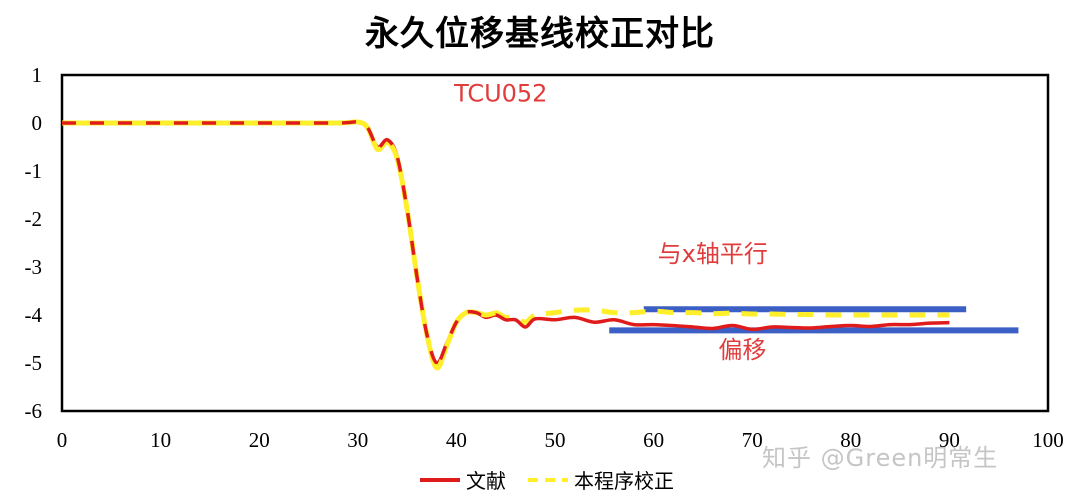  I want to click on legend-label: 本程序校正, so click(624, 481).